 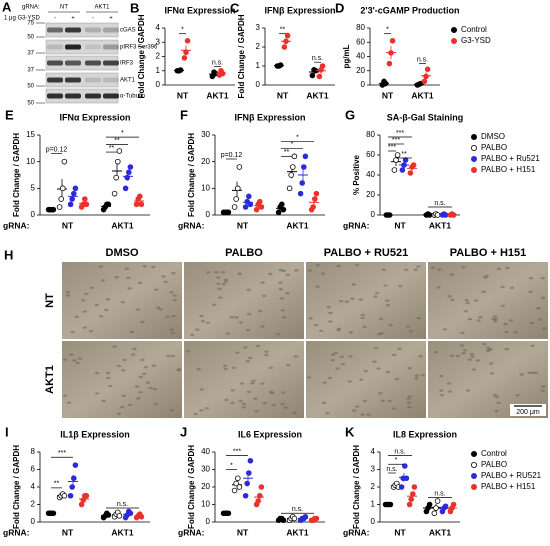 I want to click on y-tick-label: 1, so click(x=258, y=65).